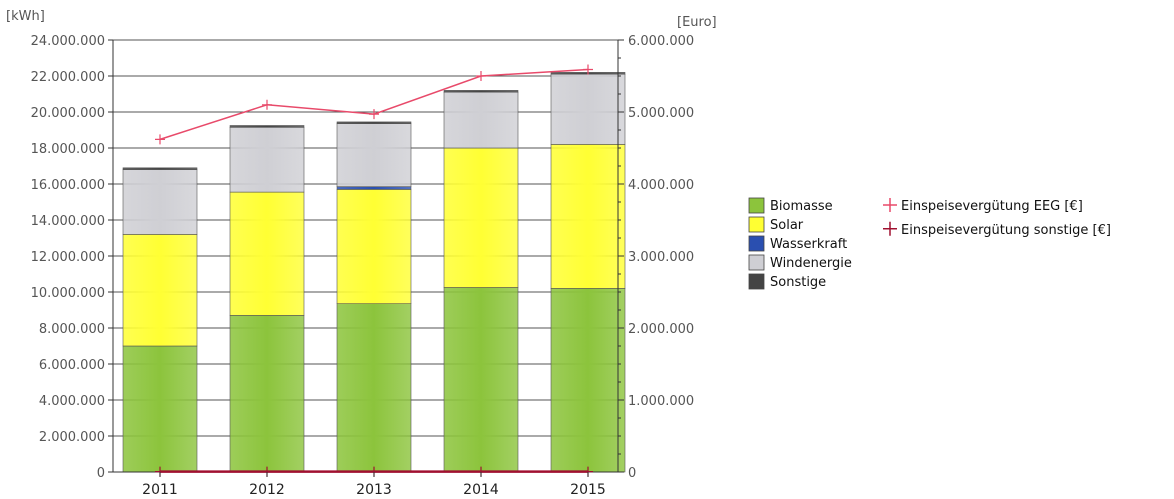  Describe the element at coordinates (68, 41) in the screenshot. I see `left-tick-label: 24.000.000` at that location.